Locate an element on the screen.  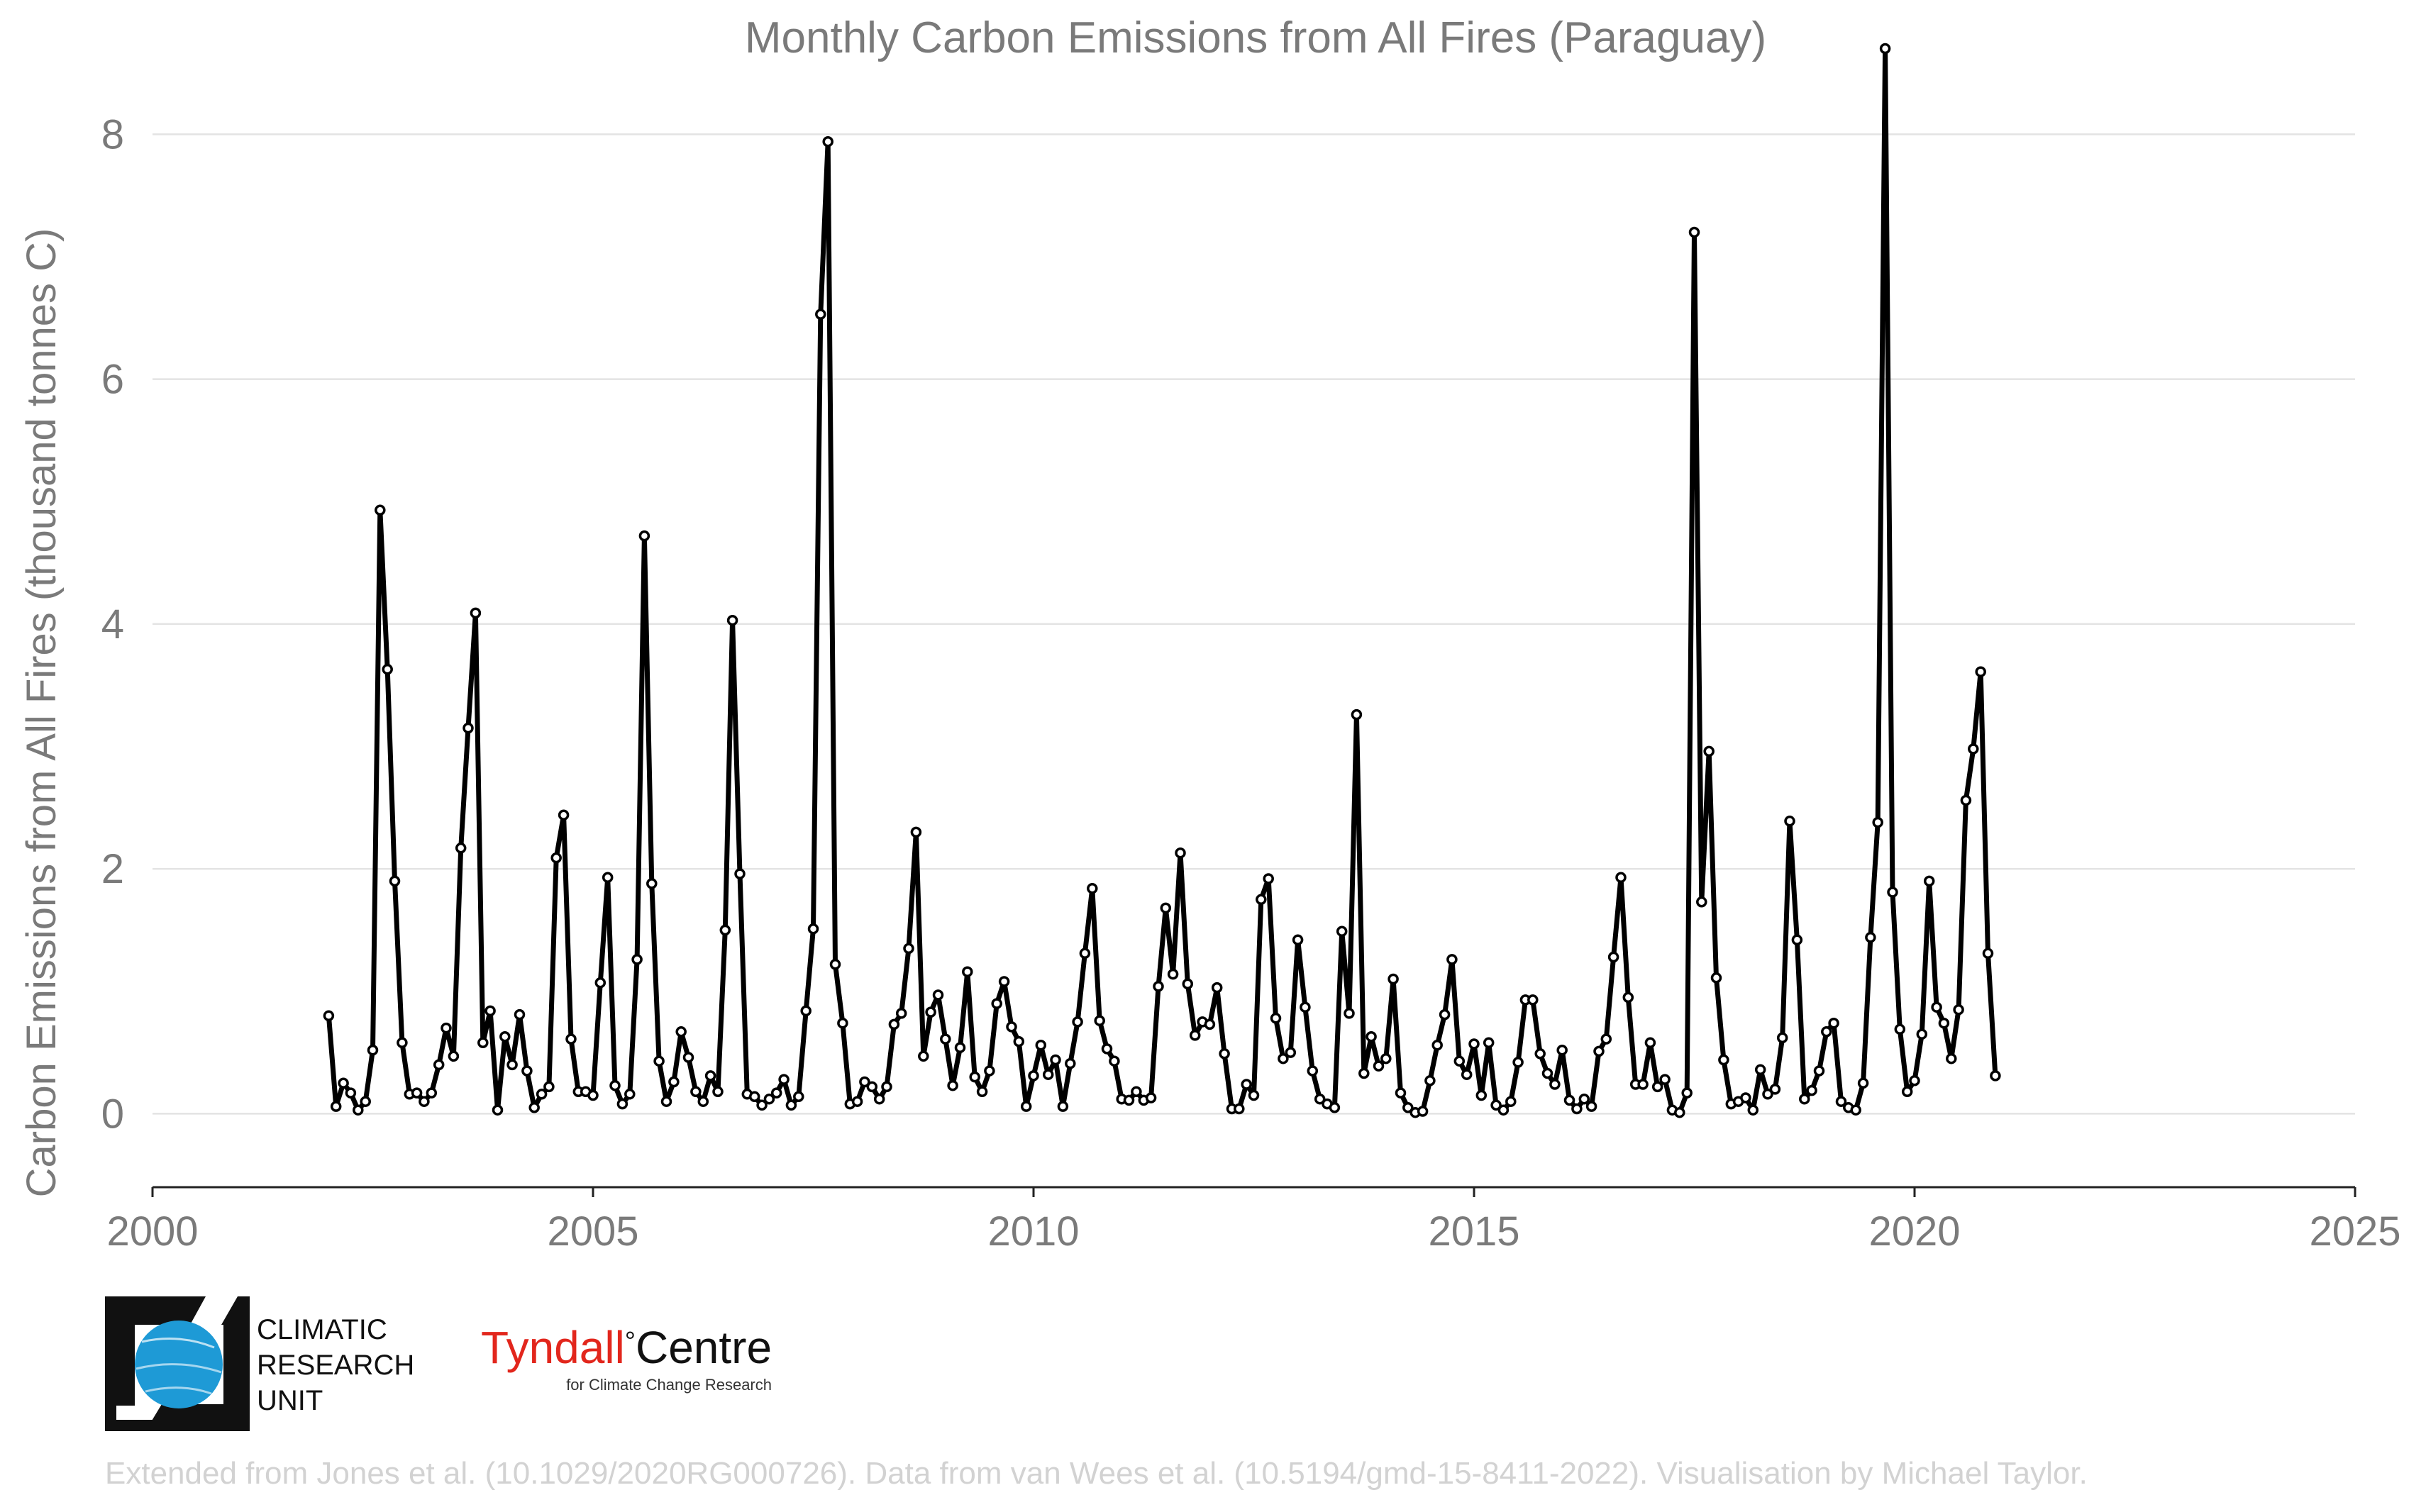
y-tick-label: 8 is located at coordinates (112, 134).